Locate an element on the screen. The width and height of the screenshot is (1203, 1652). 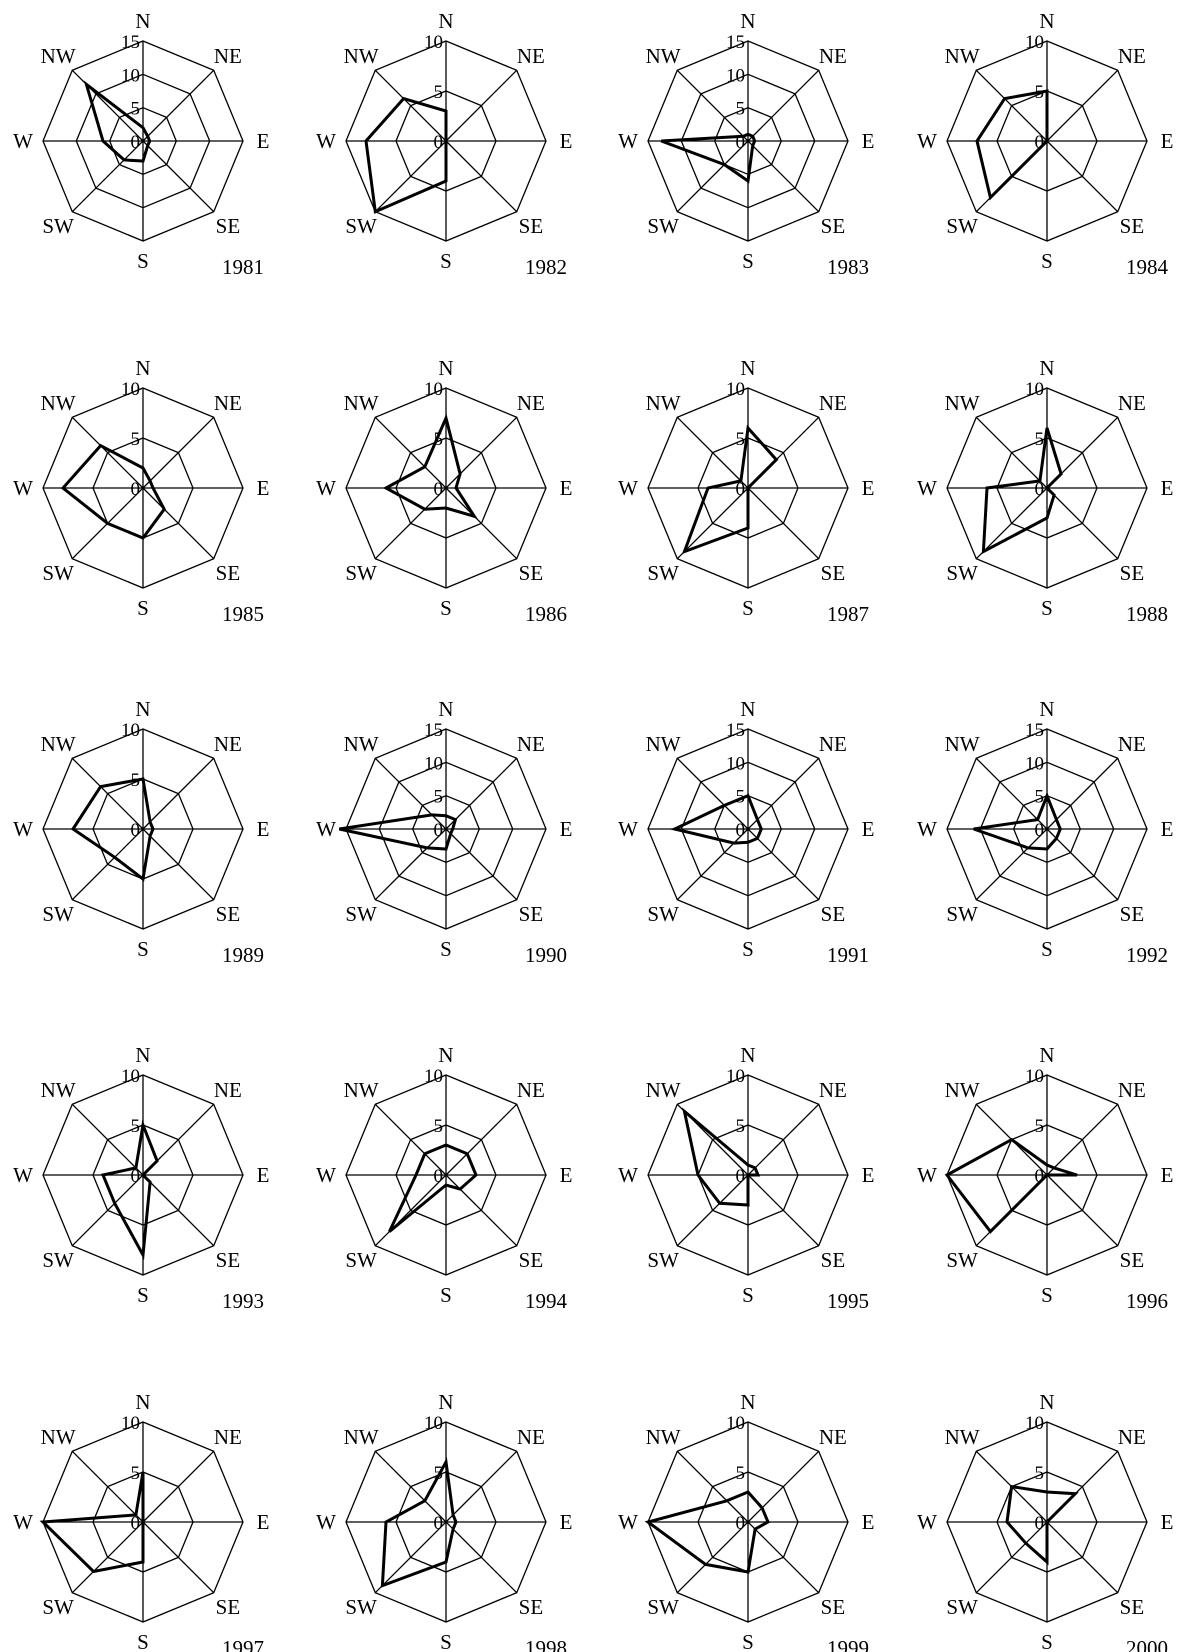
wind-rose-1983: 0 5 10 15N NE E SE S SW W NW 1983 is located at coordinates (746, 144).